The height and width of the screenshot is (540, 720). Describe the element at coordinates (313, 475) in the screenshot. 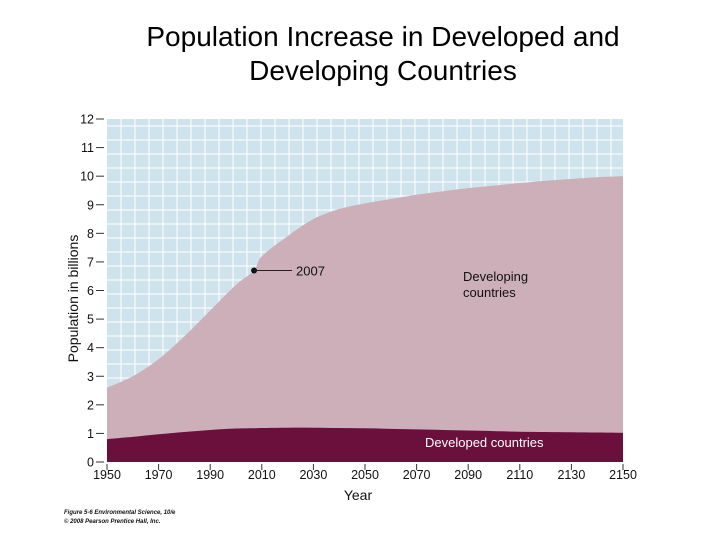

I see `x-tick-label: 2030` at that location.